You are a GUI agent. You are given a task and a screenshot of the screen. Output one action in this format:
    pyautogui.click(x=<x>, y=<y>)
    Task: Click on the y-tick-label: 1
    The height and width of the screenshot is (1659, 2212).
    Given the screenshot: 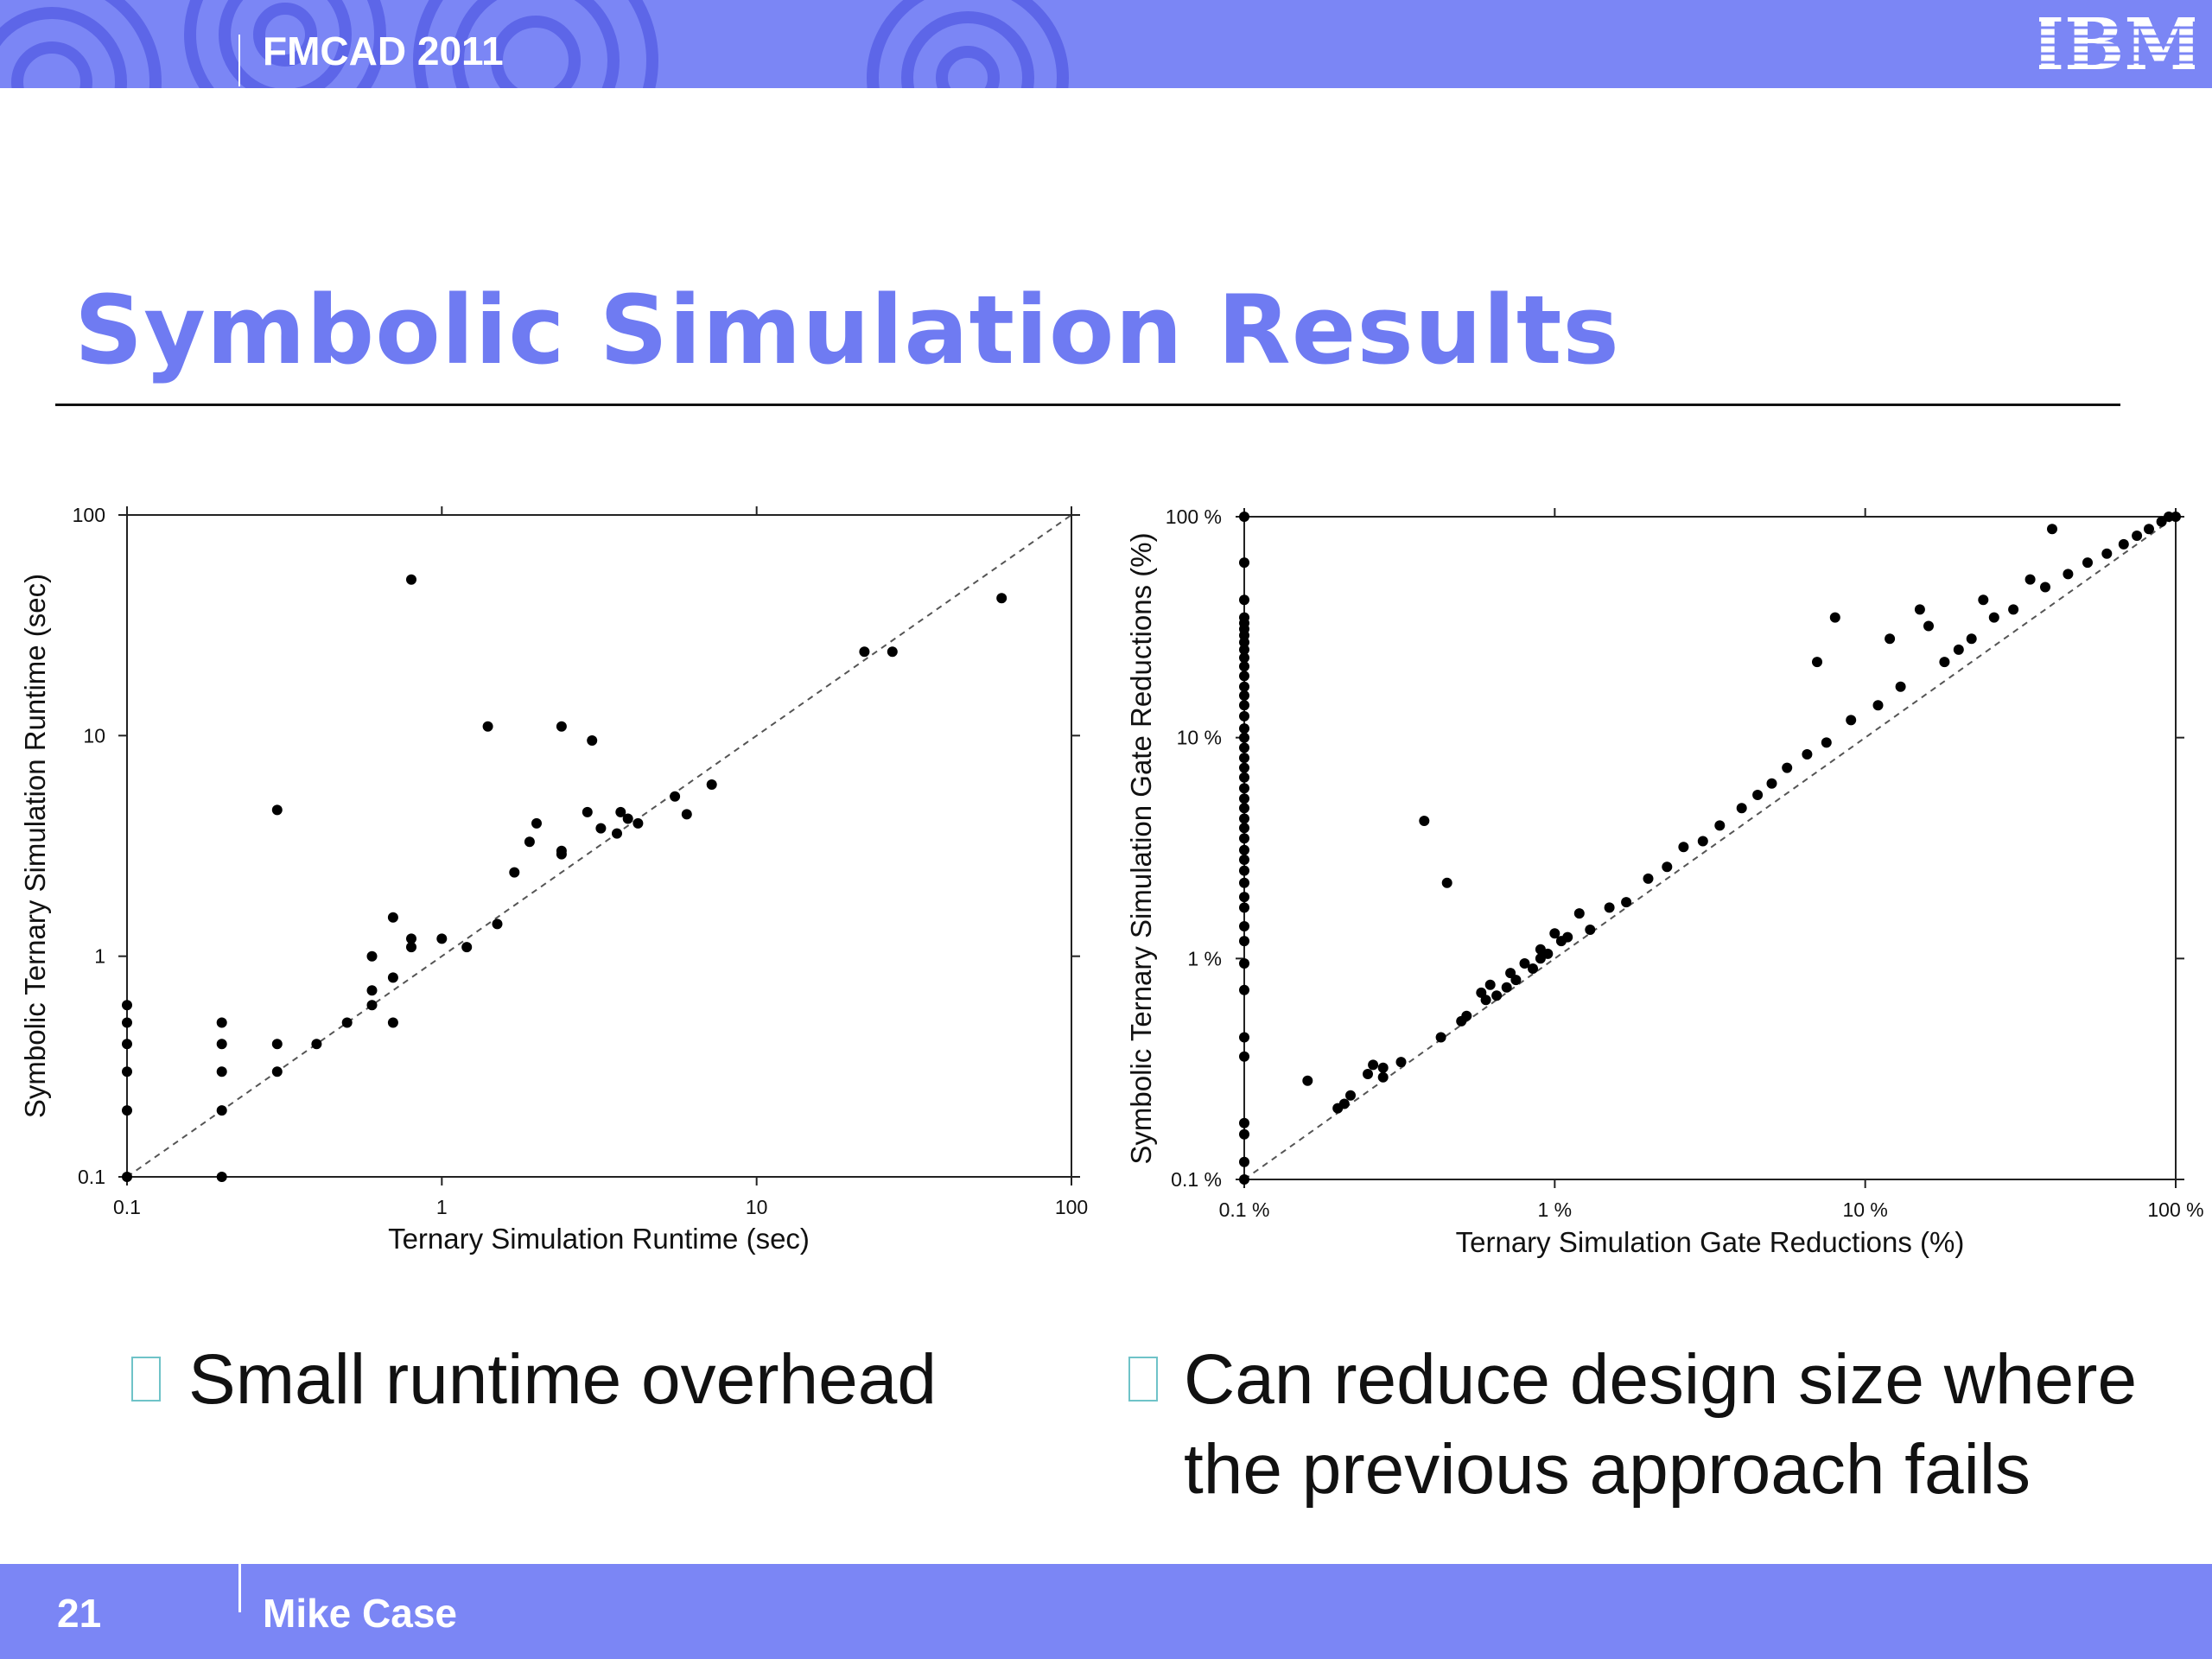 What is the action you would take?
    pyautogui.click(x=99, y=956)
    